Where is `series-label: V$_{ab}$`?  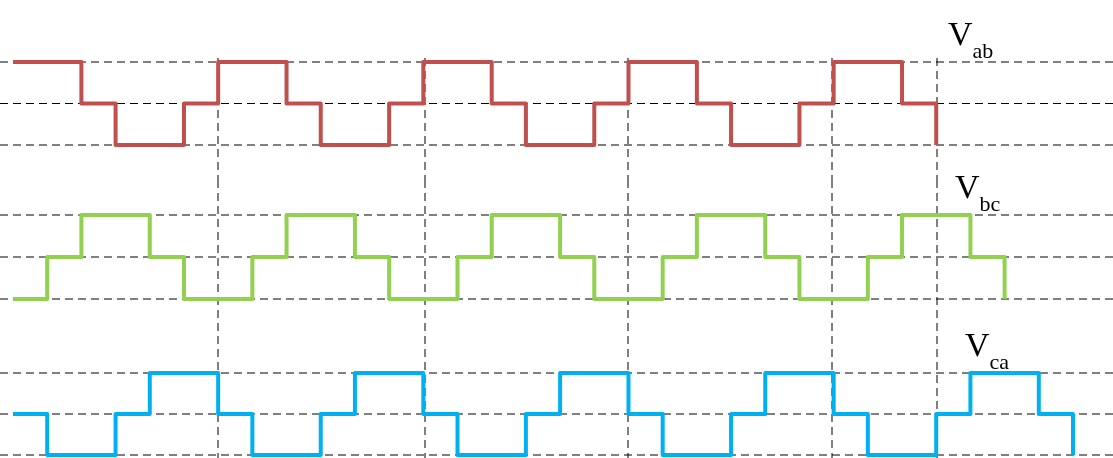
series-label: V$_{ab}$ is located at coordinates (971, 39).